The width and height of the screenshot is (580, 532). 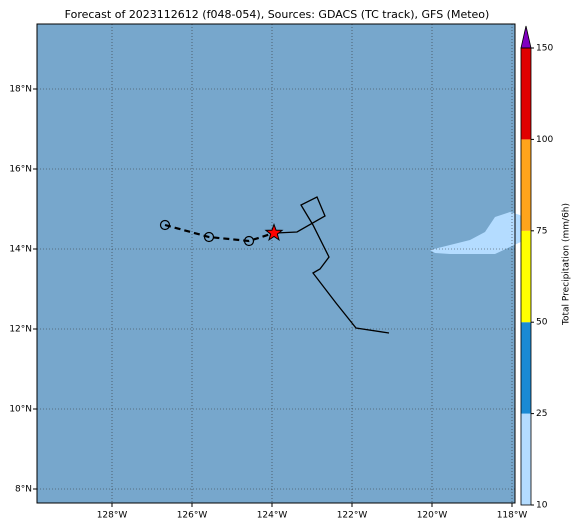 What do you see at coordinates (542, 323) in the screenshot?
I see `colorbar-tick-label: 50` at bounding box center [542, 323].